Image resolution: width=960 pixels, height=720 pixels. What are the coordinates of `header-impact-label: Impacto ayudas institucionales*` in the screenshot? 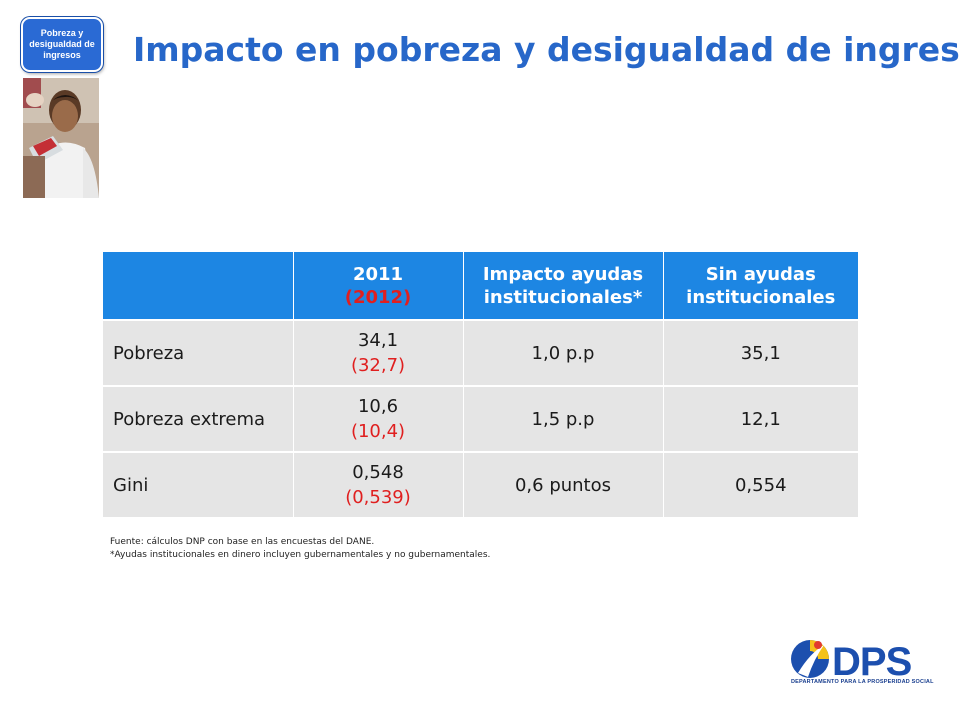 It's located at (563, 285).